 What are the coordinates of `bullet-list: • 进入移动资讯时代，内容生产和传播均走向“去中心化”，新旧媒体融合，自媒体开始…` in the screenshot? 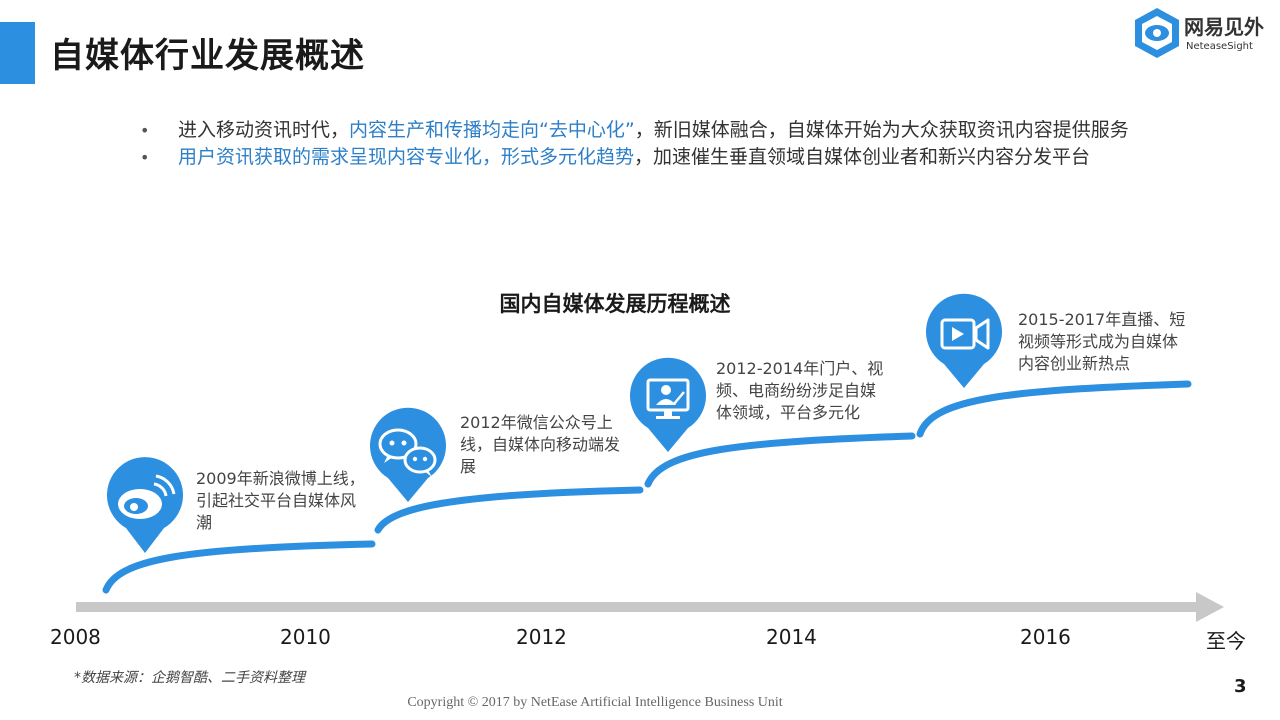 It's located at (645, 145).